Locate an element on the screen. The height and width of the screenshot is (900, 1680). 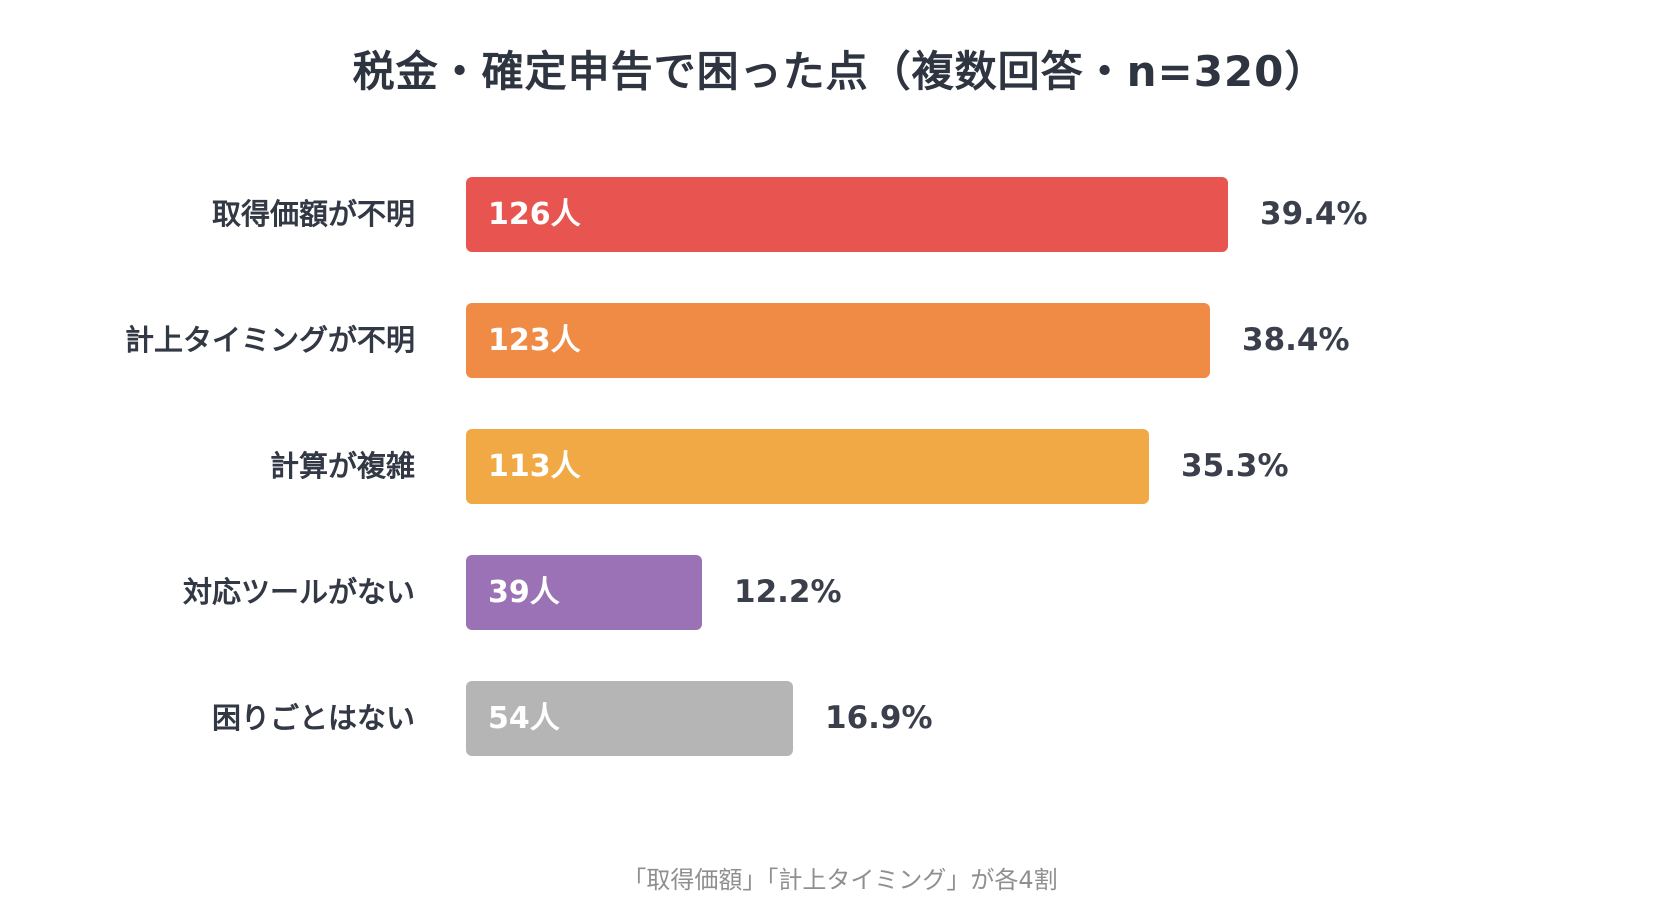
percent-label: 16.9% is located at coordinates (879, 718).